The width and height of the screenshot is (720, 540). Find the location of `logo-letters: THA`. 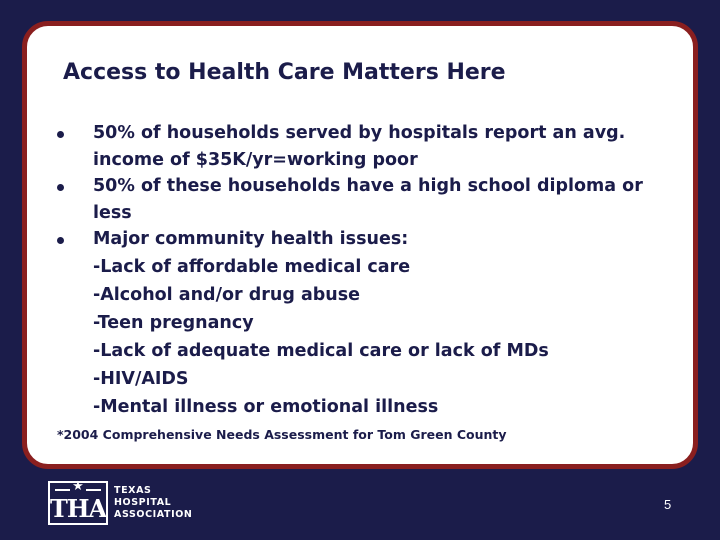

logo-letters: THA is located at coordinates (78, 508).